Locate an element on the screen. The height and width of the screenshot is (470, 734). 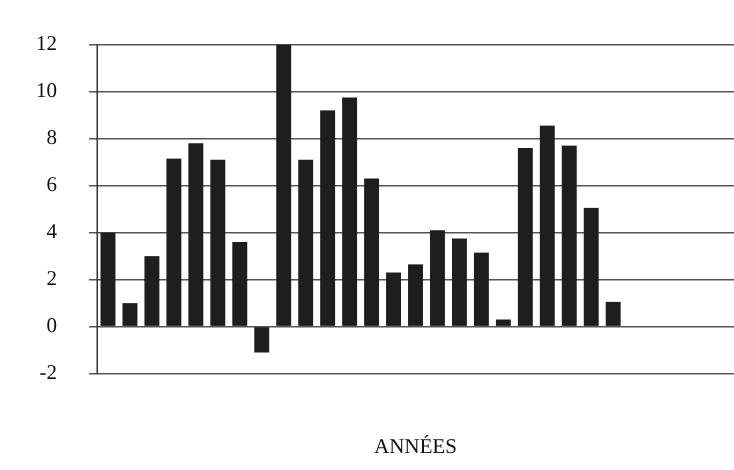
x-axis-title: ANNÉES is located at coordinates (415, 446).